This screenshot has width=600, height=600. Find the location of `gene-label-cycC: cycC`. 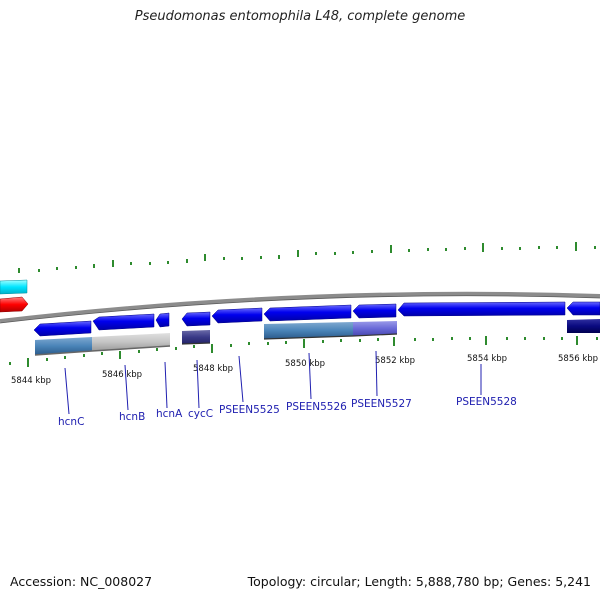

gene-label-cycC: cycC is located at coordinates (200, 414).